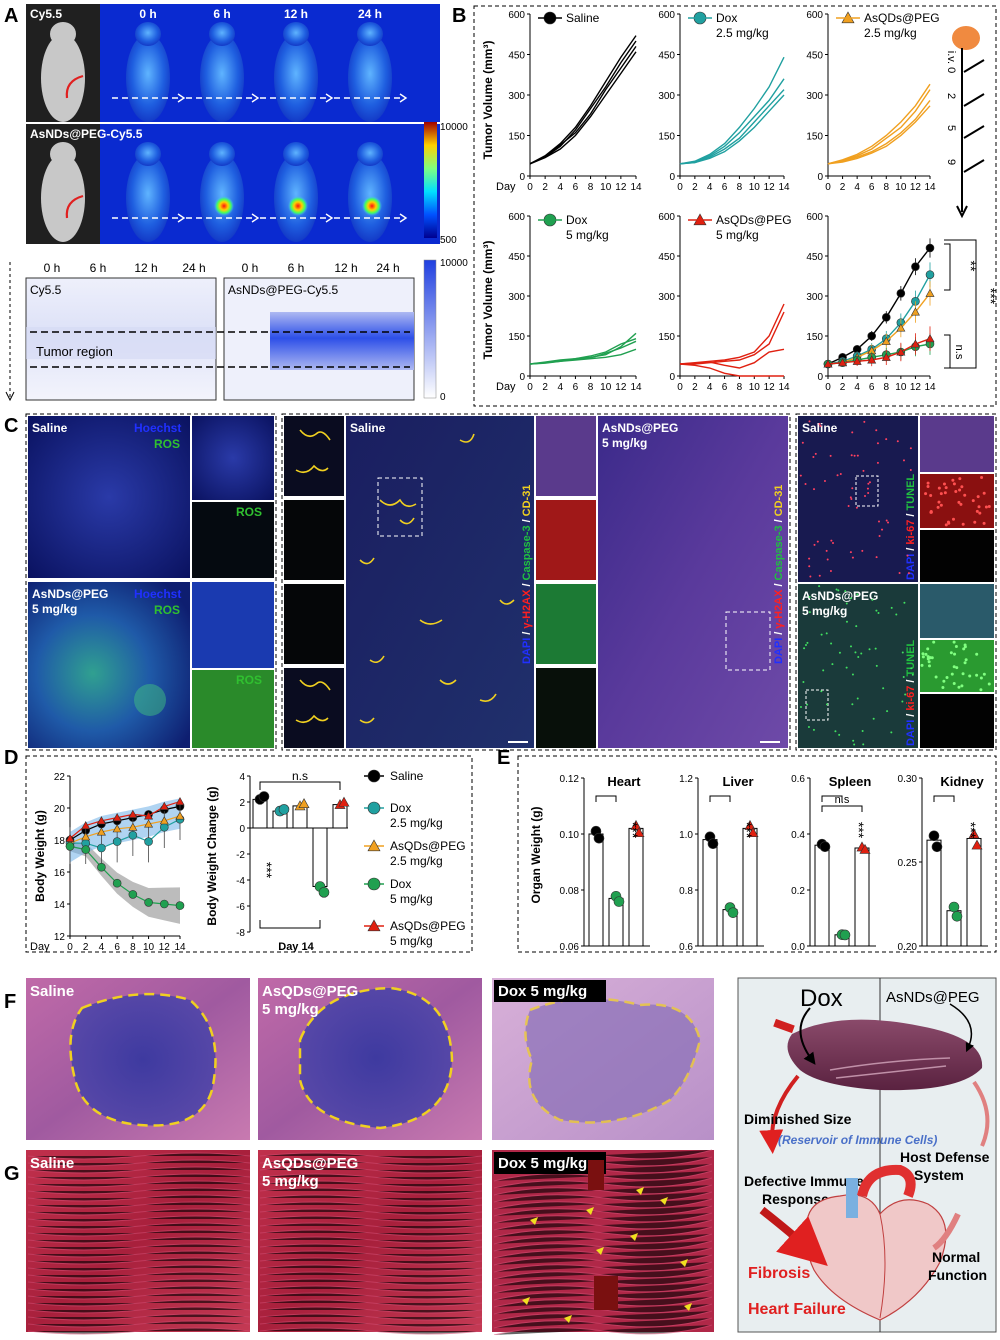 This screenshot has height=1340, width=1000. Describe the element at coordinates (872, 187) in the screenshot. I see `x-tick-label: 6` at that location.